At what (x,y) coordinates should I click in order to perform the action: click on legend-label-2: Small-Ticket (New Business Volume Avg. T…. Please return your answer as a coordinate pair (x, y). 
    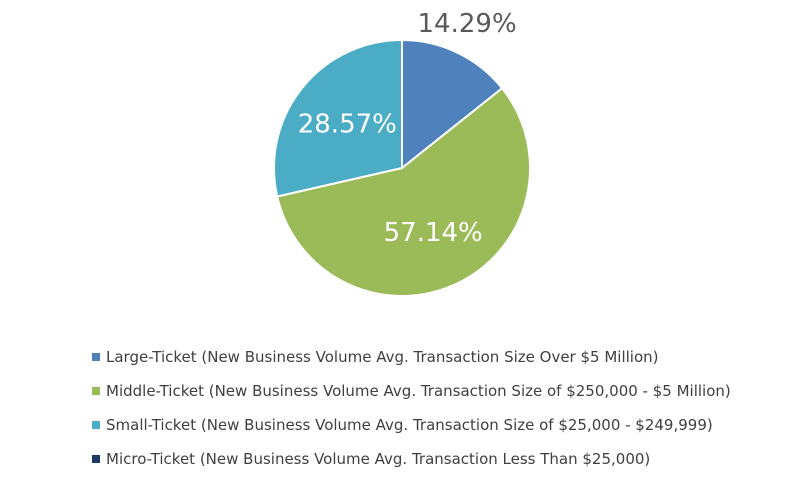
    Looking at the image, I should click on (409, 425).